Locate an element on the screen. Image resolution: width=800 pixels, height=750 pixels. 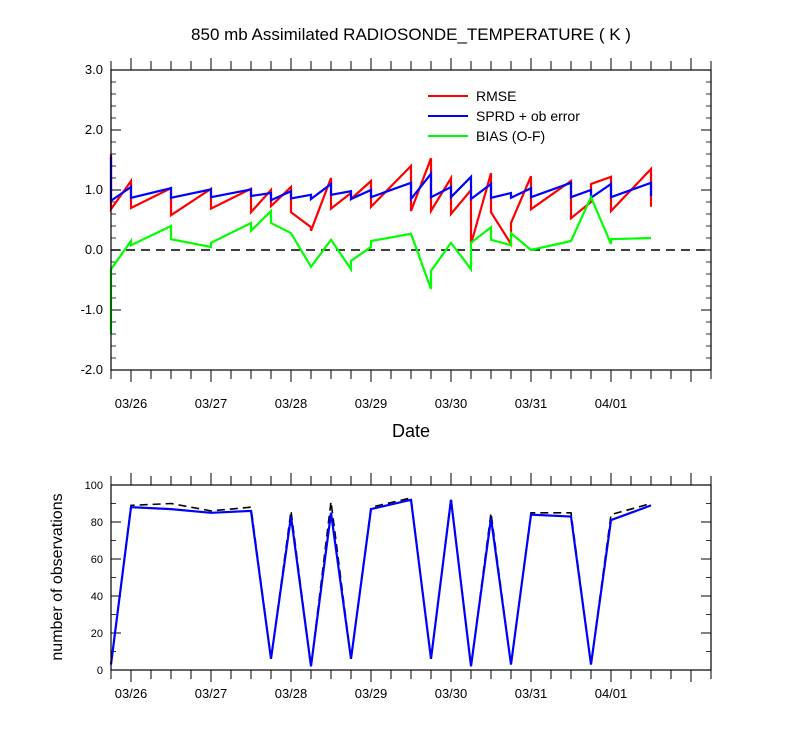
y-tick-label: 1.0 is located at coordinates (94, 189).